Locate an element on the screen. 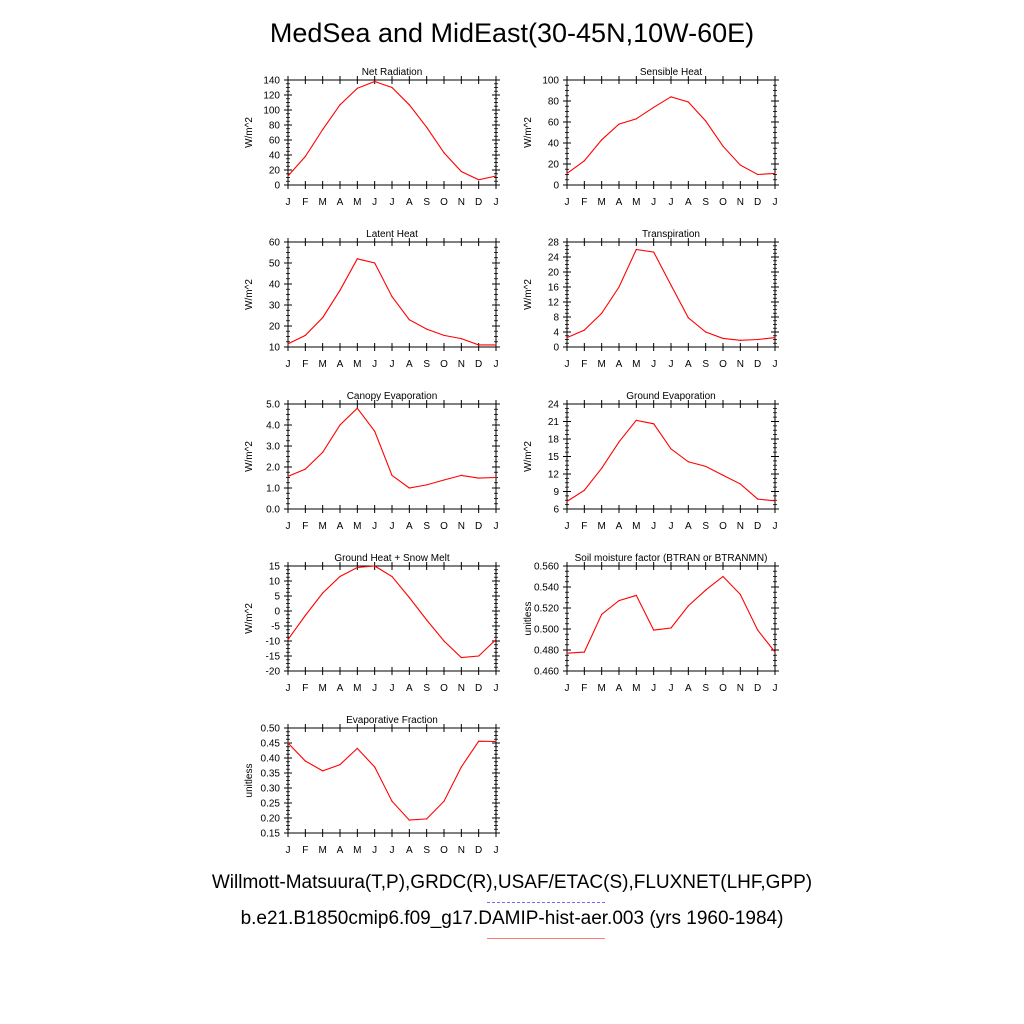 The width and height of the screenshot is (1024, 1024). figure-title: MedSea and MidEast(30-45N,10W-60E) is located at coordinates (512, 33).